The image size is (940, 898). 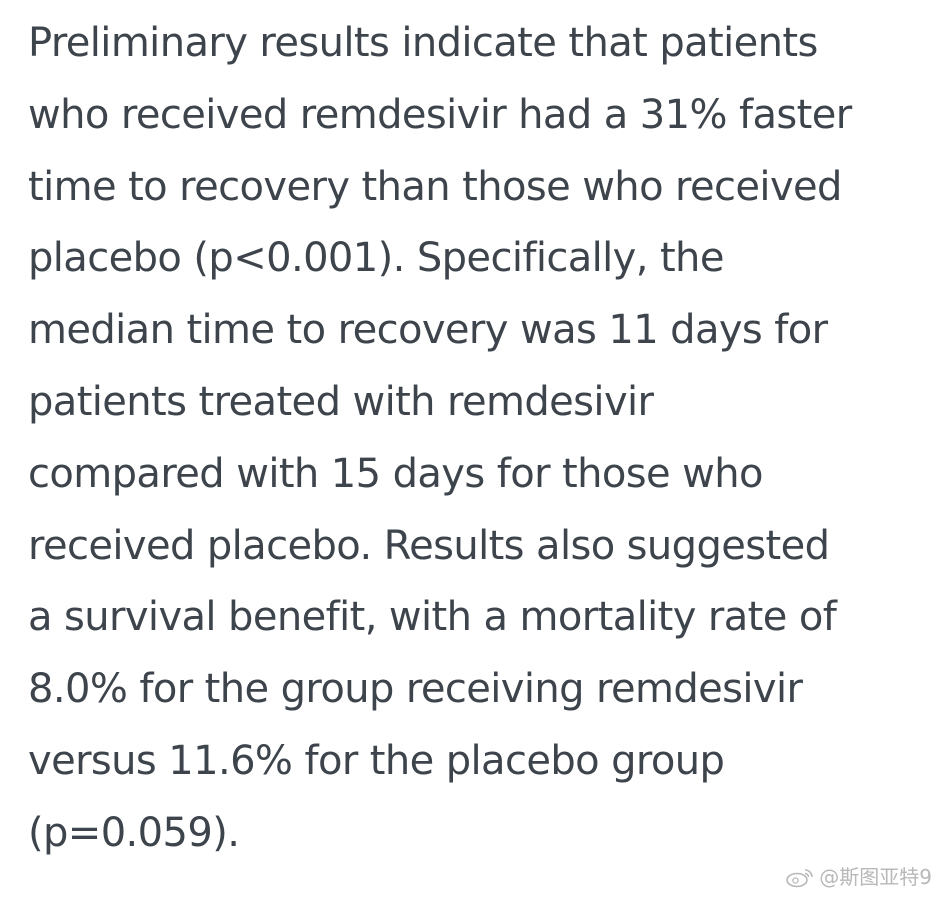 What do you see at coordinates (800, 877) in the screenshot?
I see `weibo-logo-icon` at bounding box center [800, 877].